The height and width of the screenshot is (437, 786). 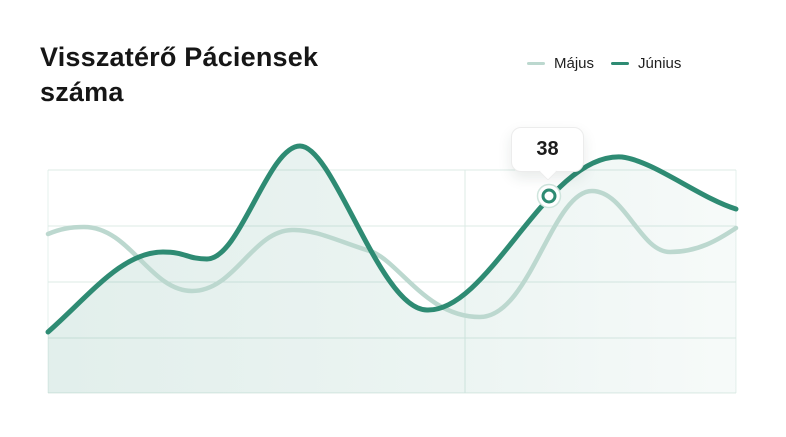 I want to click on data-point-marker, so click(x=549, y=196).